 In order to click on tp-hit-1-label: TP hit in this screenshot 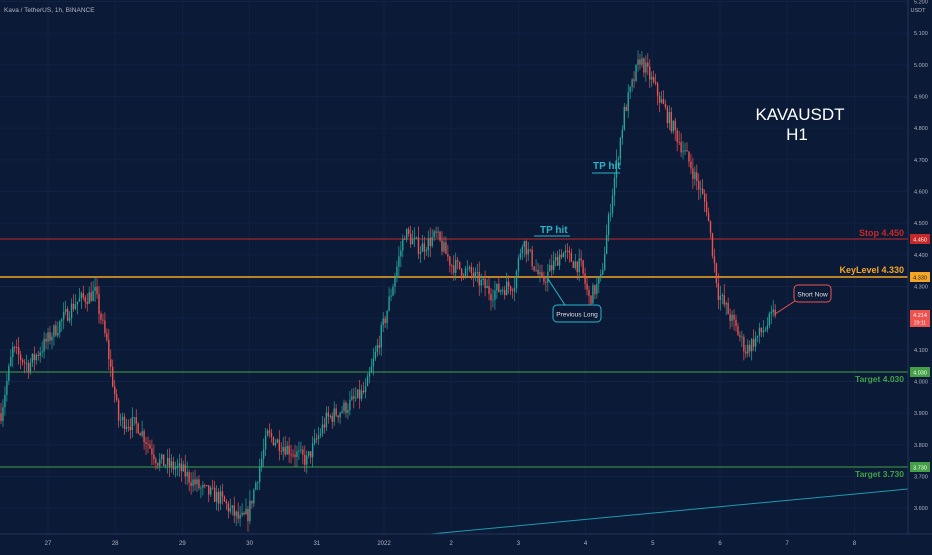, I will do `click(607, 166)`.